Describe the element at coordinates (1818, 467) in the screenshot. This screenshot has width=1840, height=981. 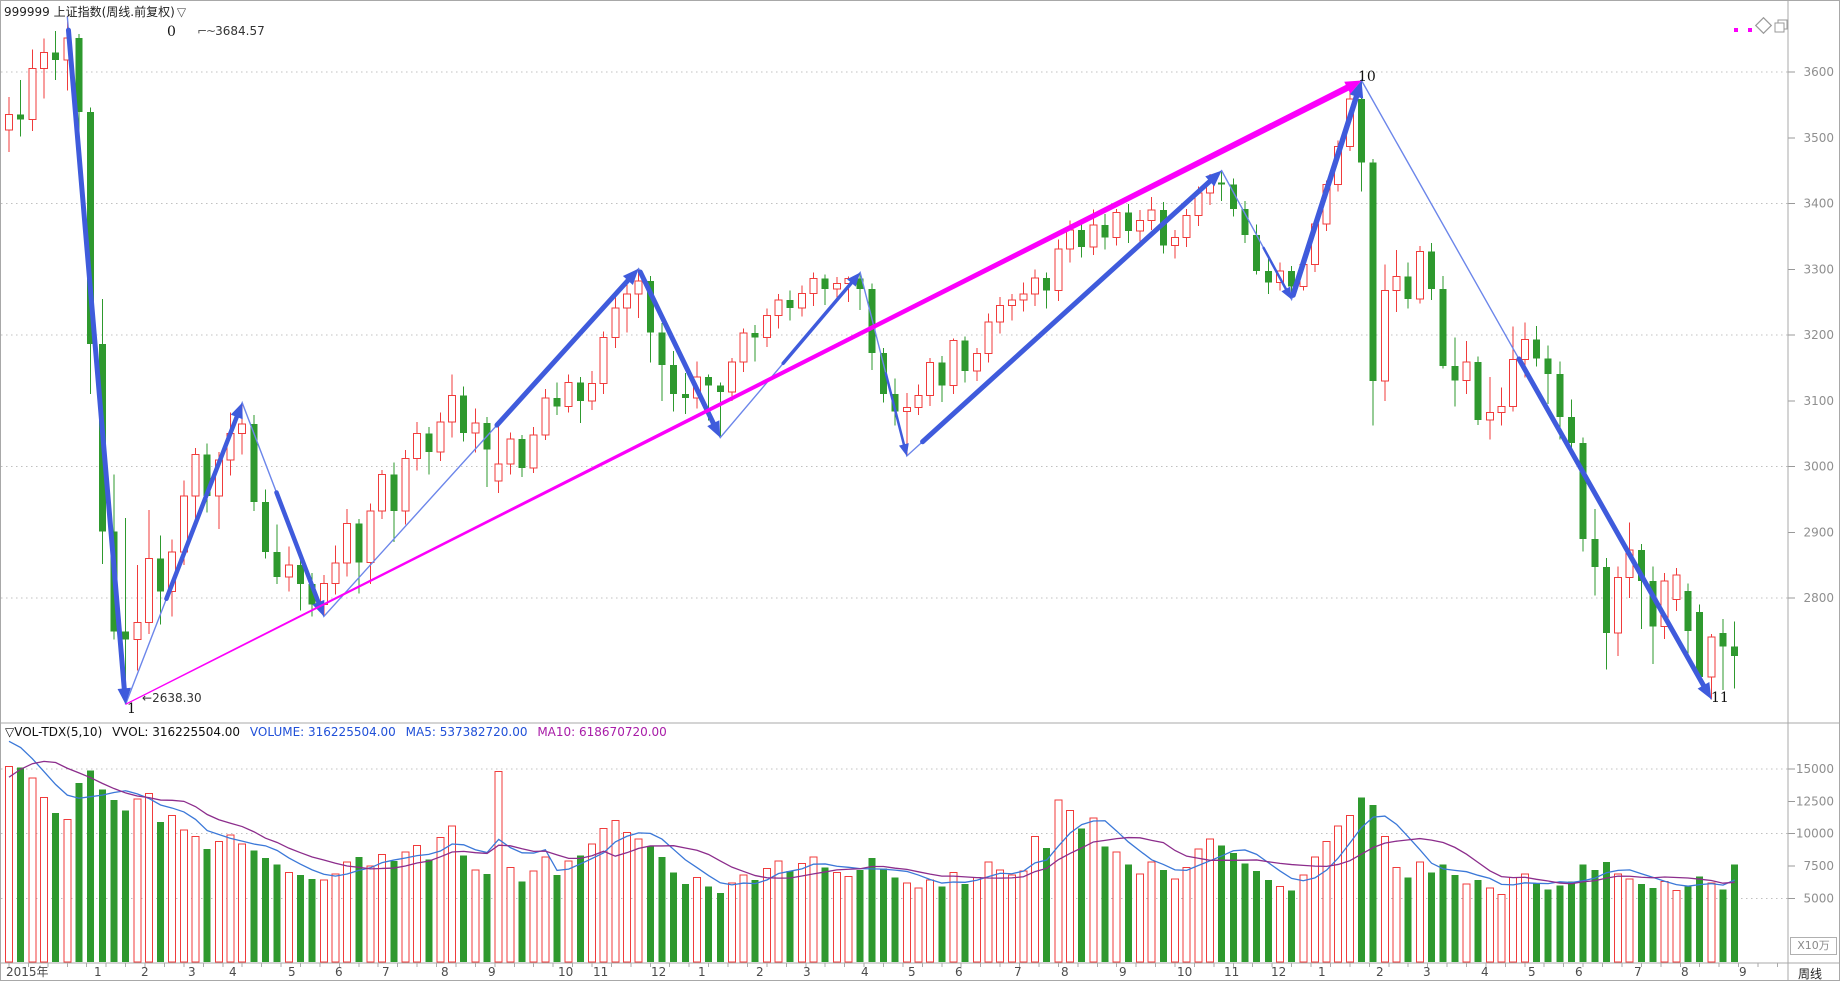
I see `price-axis-label: 3000` at that location.